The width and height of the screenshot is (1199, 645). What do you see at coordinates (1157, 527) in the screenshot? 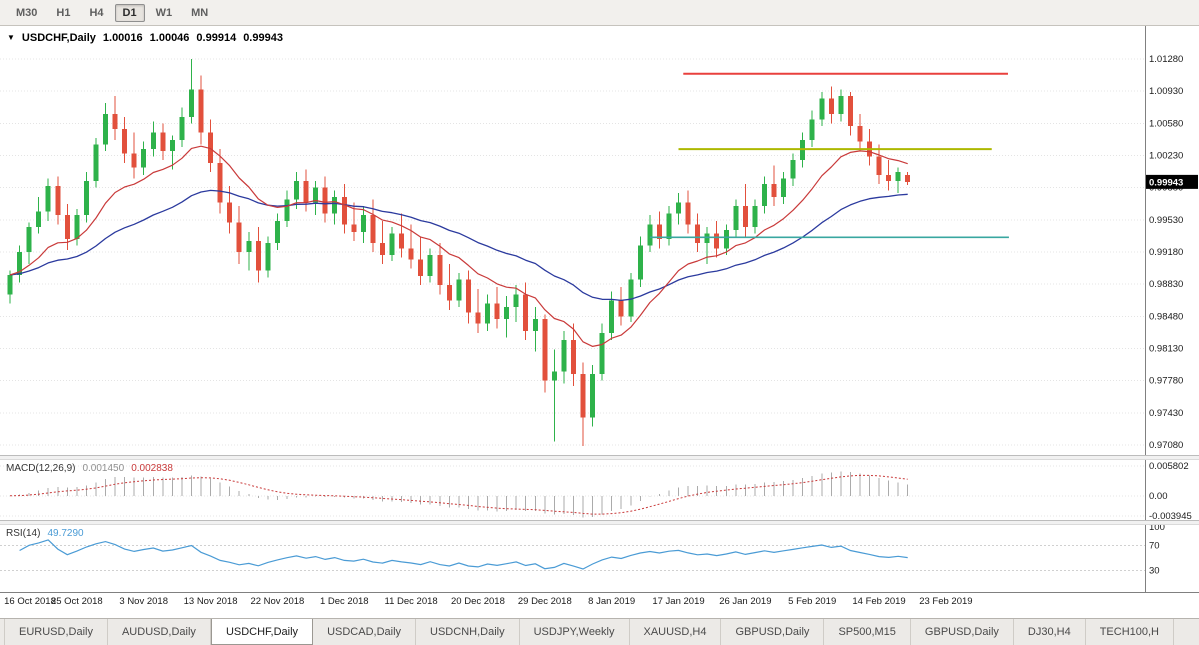
I see `rsi-axis-label: 100` at bounding box center [1157, 527].